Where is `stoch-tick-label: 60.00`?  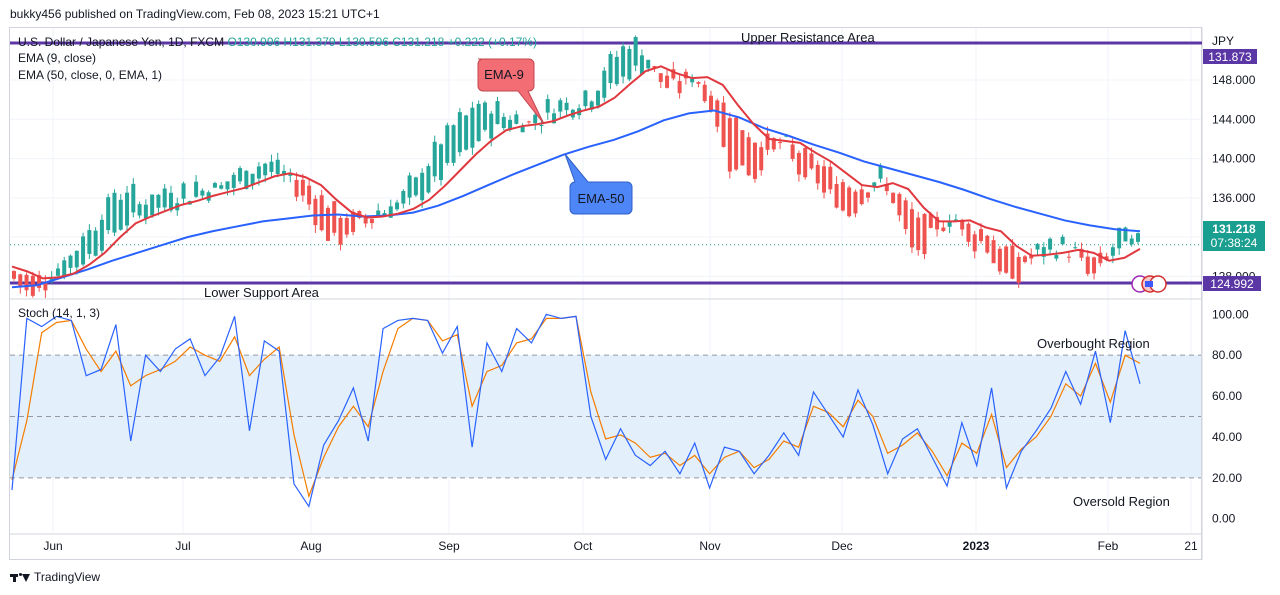
stoch-tick-label: 60.00 is located at coordinates (1227, 396).